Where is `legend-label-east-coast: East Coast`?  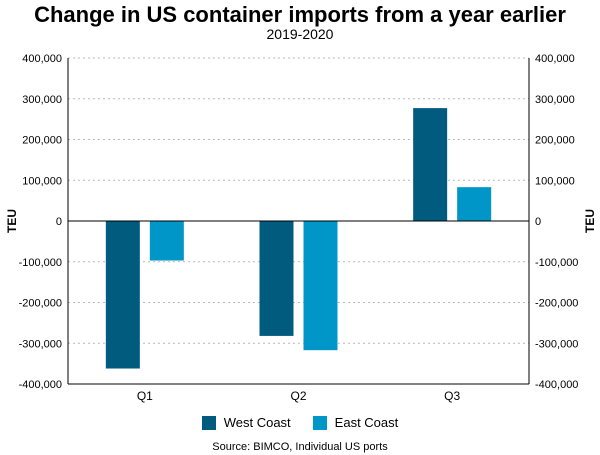
legend-label-east-coast: East Coast is located at coordinates (366, 422).